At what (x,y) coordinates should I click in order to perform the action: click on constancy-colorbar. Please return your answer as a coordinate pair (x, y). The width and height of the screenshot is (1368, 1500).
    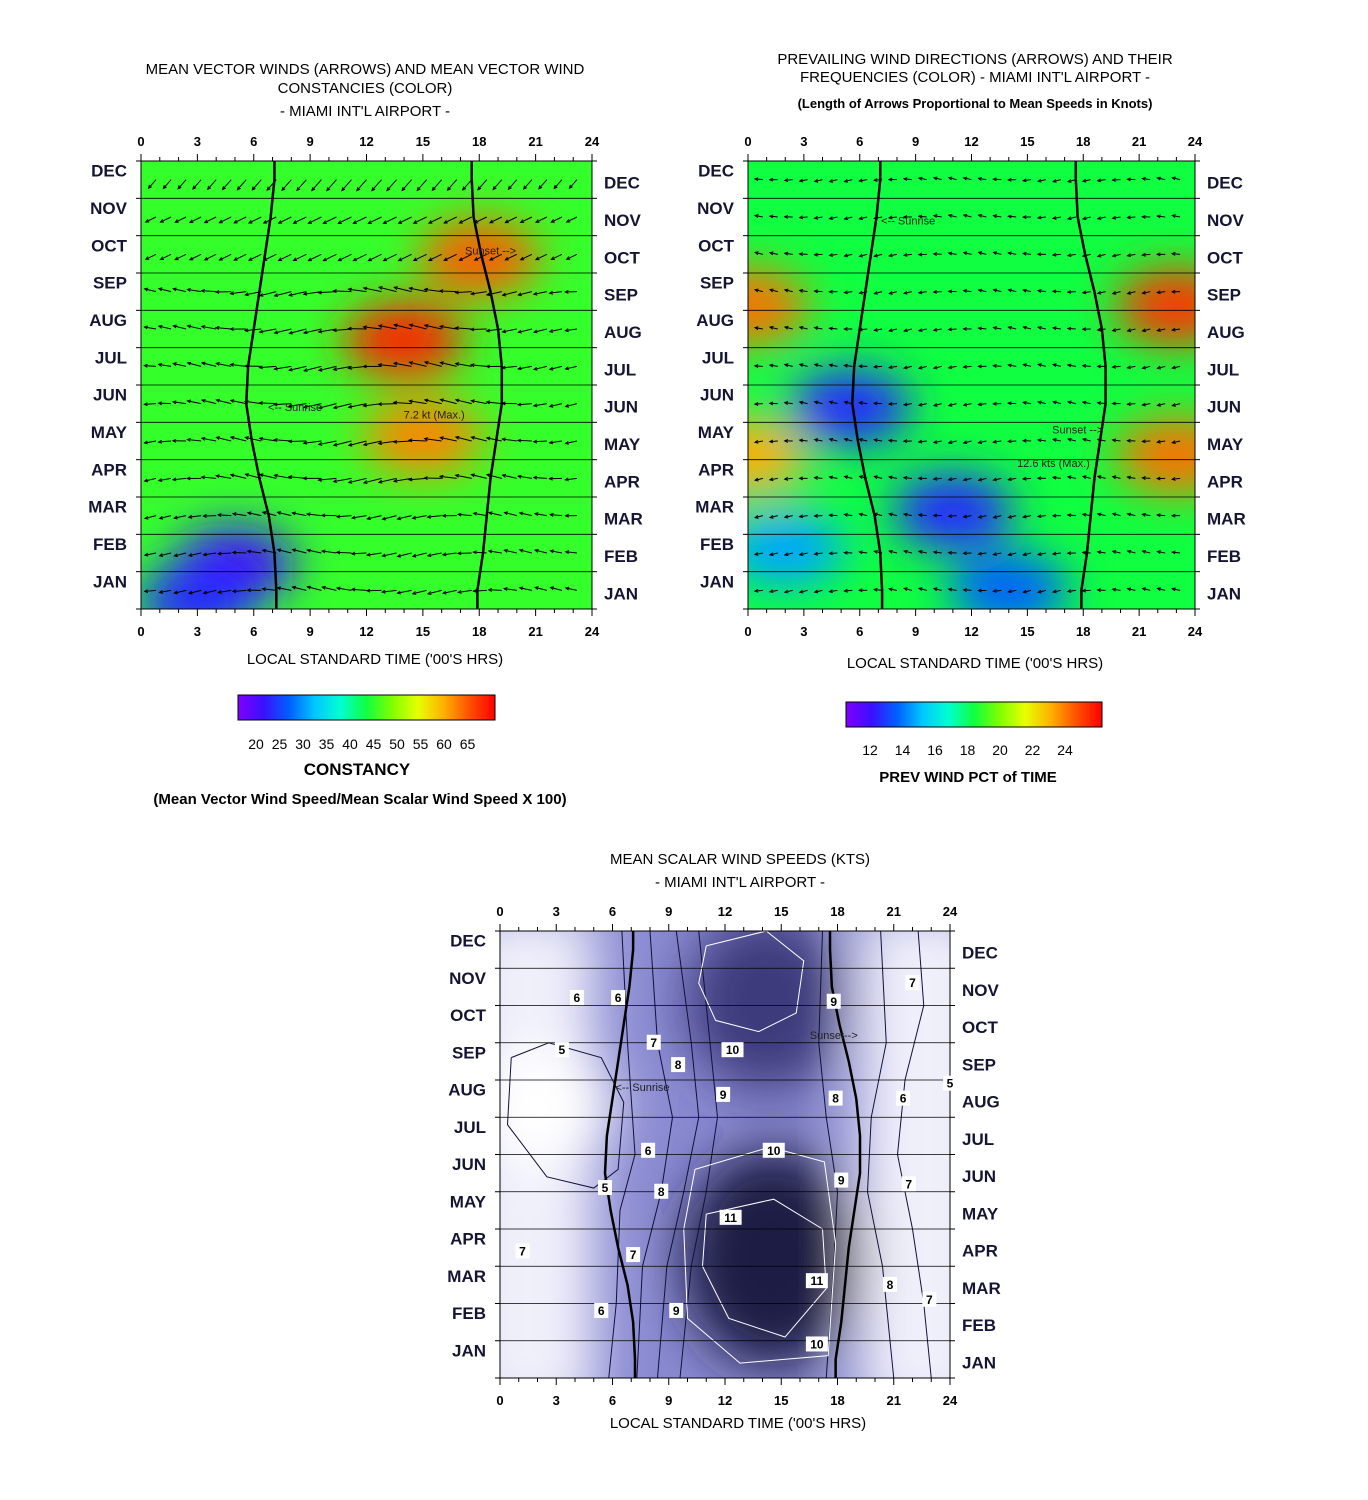
    Looking at the image, I should click on (366, 707).